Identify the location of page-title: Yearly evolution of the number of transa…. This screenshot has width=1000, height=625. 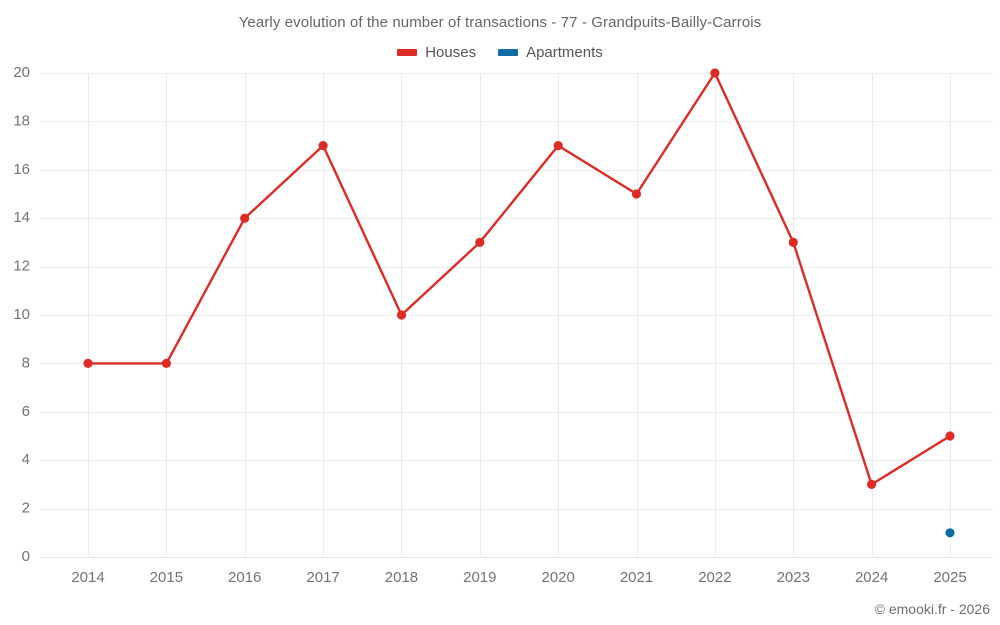
(500, 22).